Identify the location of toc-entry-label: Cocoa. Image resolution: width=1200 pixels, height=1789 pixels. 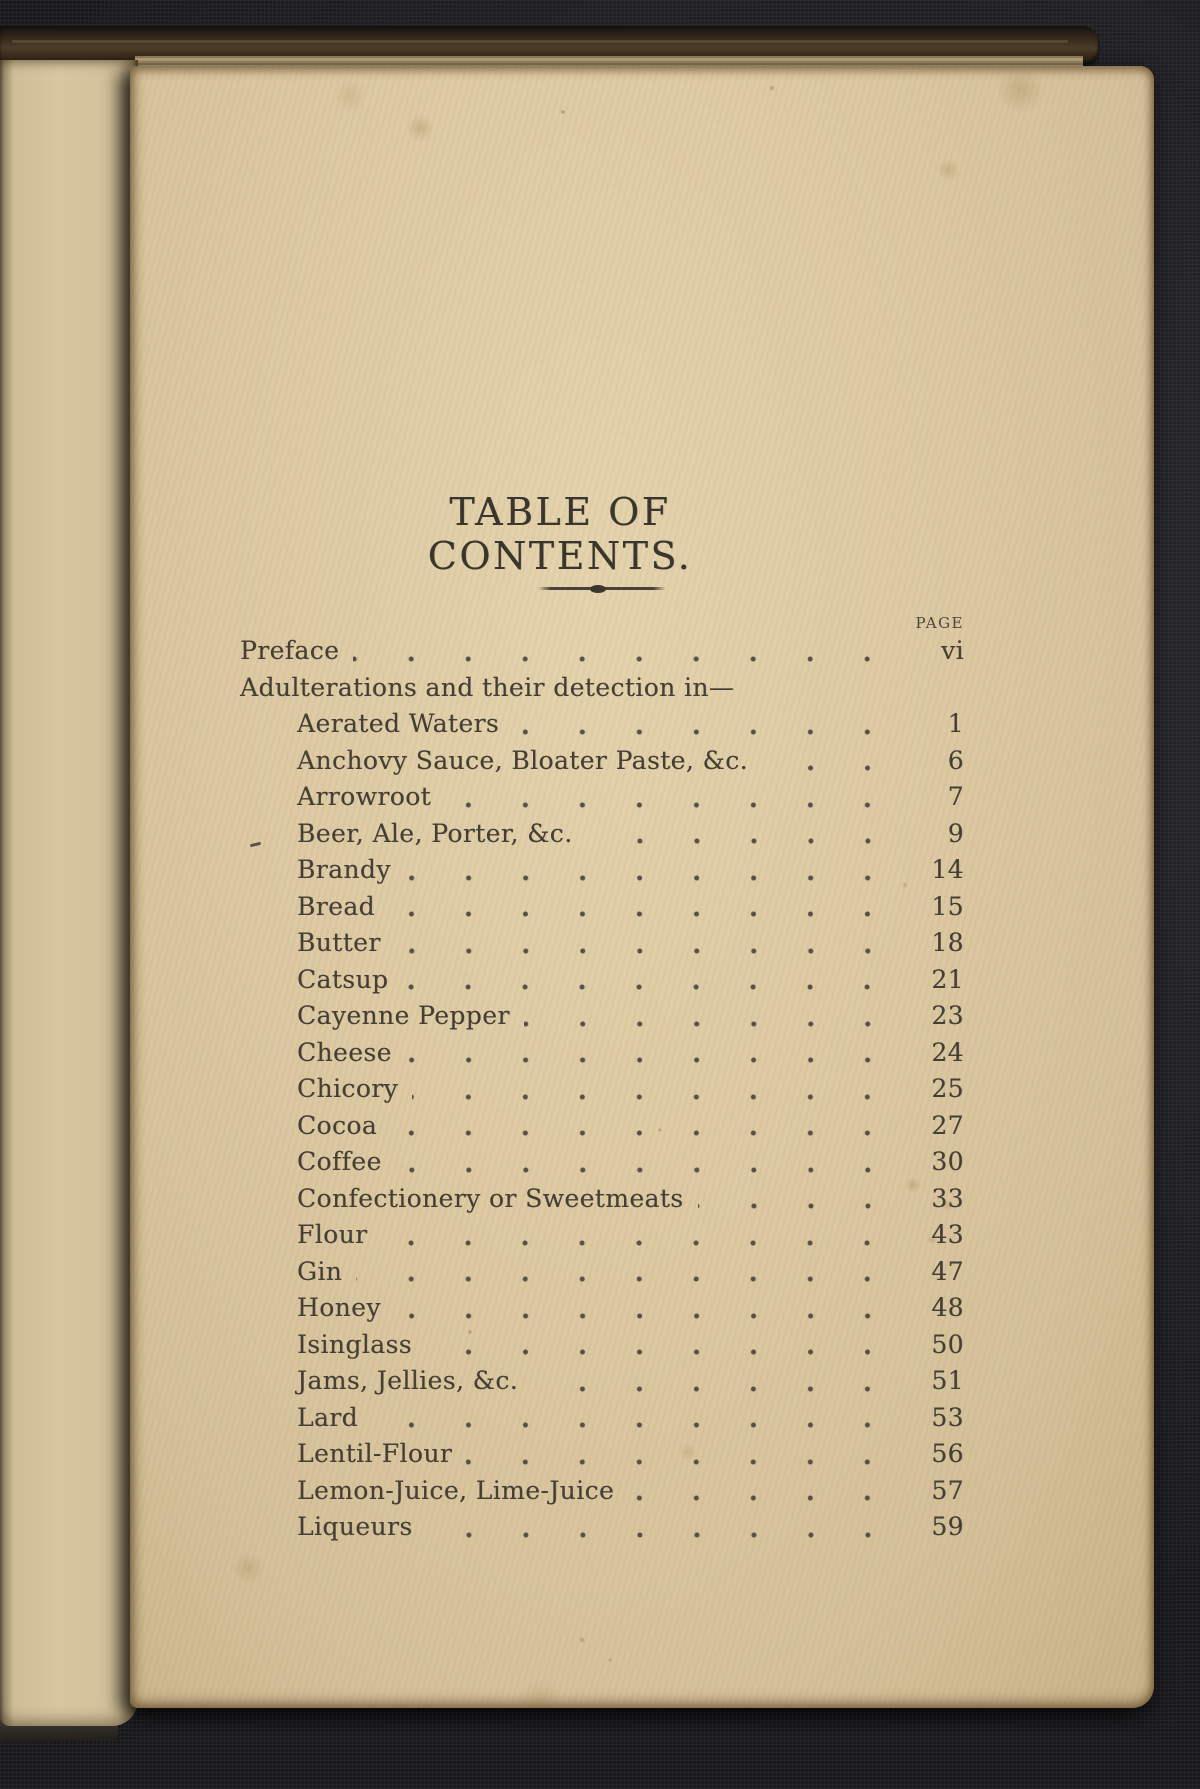
(337, 1125).